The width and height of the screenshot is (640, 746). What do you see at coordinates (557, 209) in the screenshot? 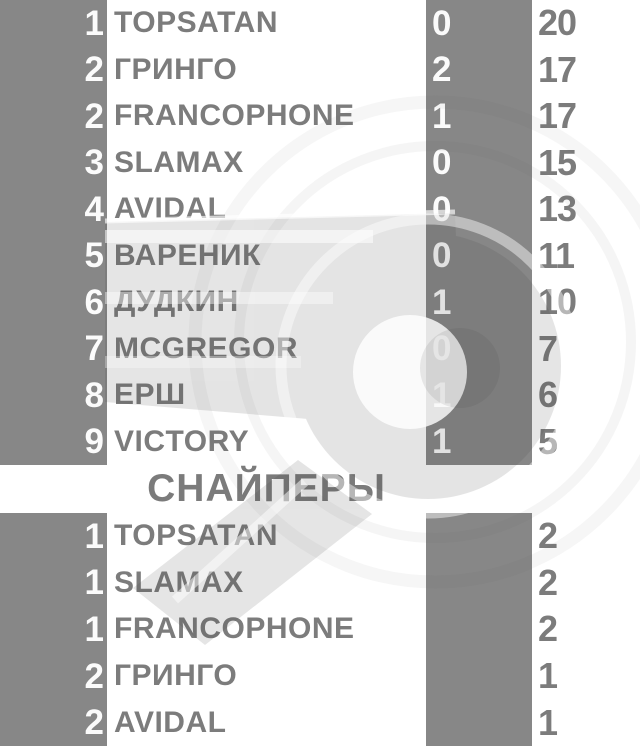
I see `points-value: 13` at bounding box center [557, 209].